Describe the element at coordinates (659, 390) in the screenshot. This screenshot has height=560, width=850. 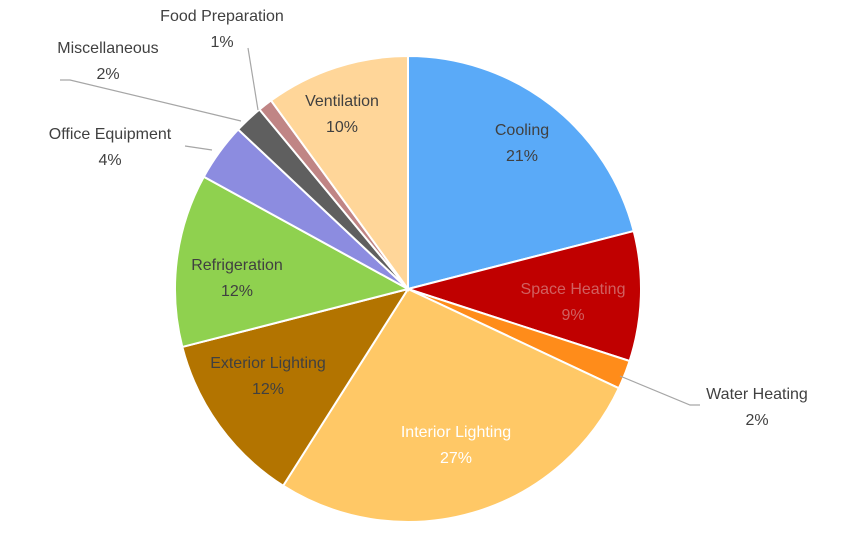
I see `leader-line-water-heating` at that location.